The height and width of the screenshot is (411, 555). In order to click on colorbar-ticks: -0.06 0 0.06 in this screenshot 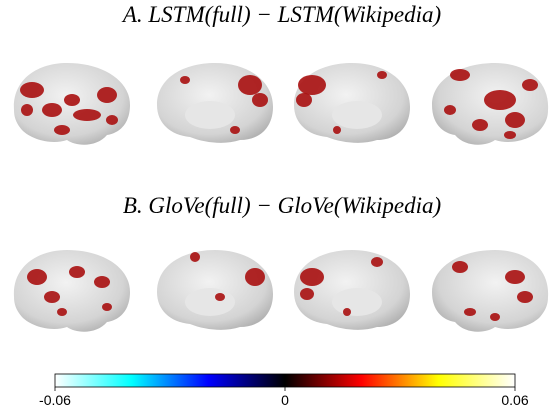, I will do `click(284, 397)`.